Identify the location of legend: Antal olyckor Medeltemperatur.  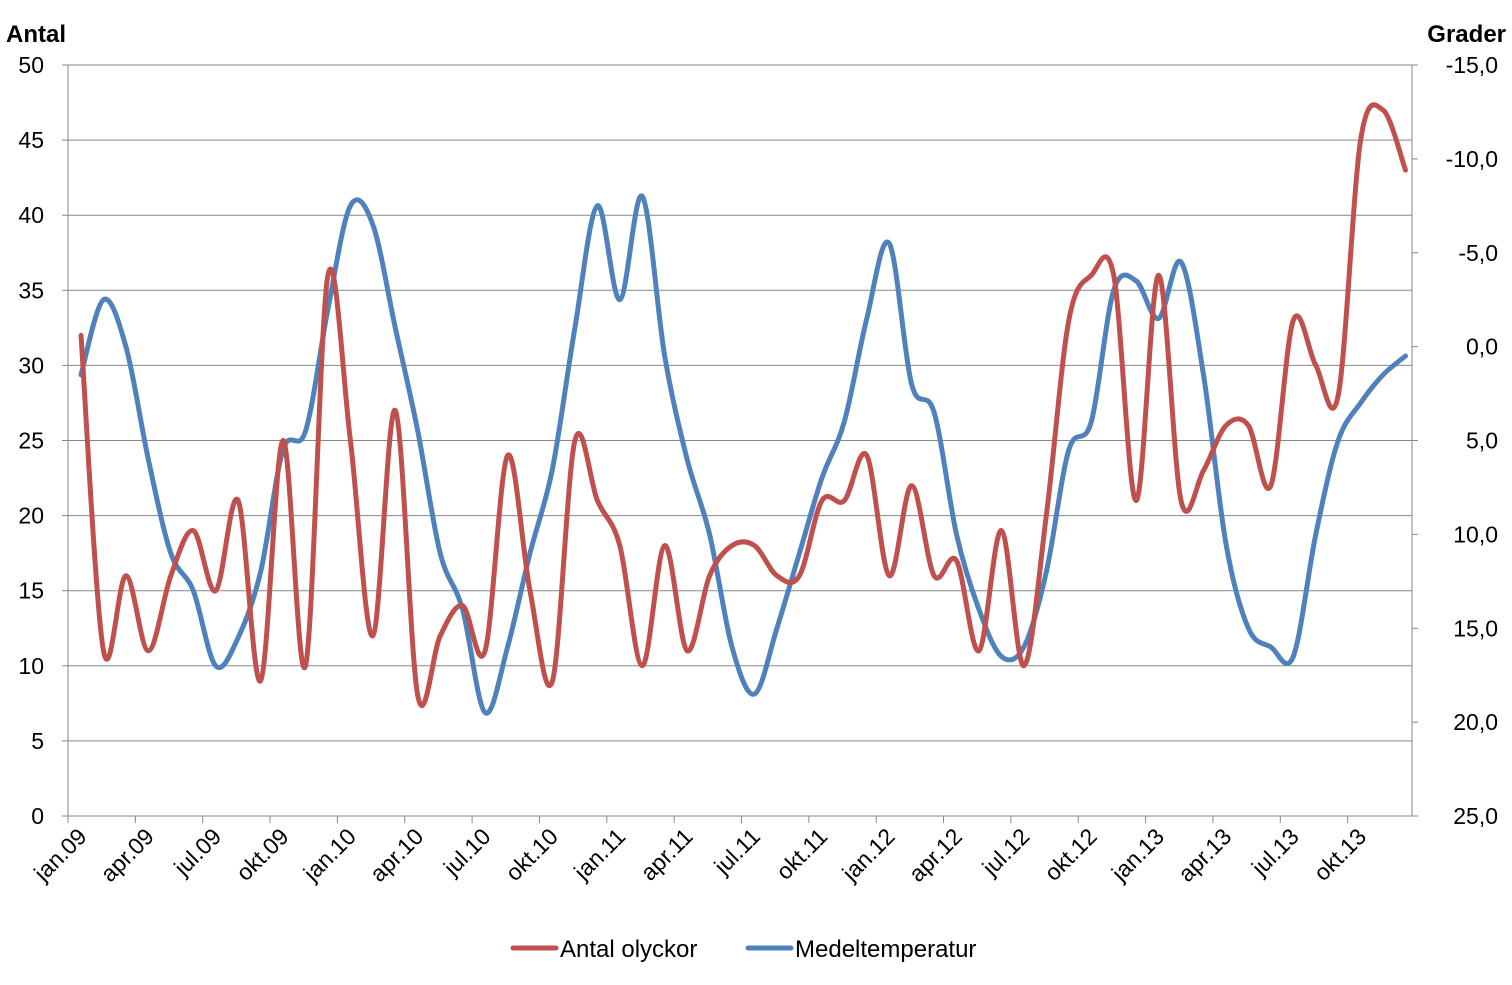
(743, 949).